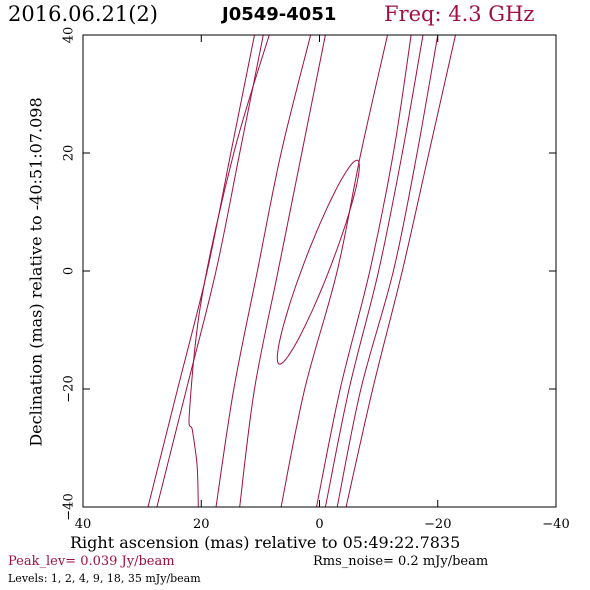  What do you see at coordinates (555, 524) in the screenshot?
I see `x-tick-label: −40` at bounding box center [555, 524].